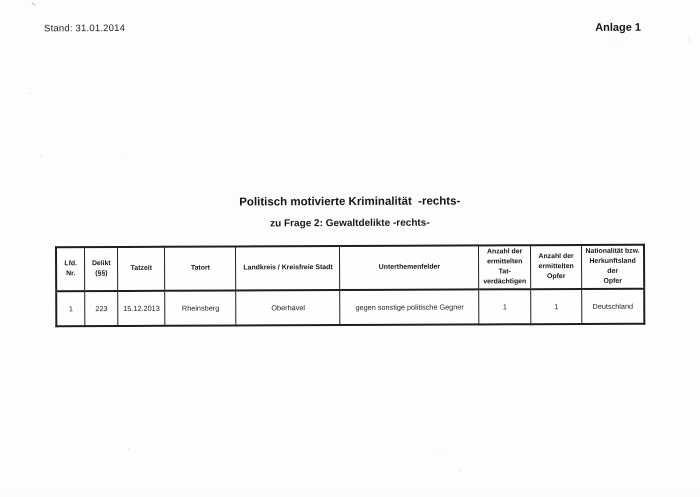  Describe the element at coordinates (288, 308) in the screenshot. I see `cell-landkreis: Oberhavel` at that location.